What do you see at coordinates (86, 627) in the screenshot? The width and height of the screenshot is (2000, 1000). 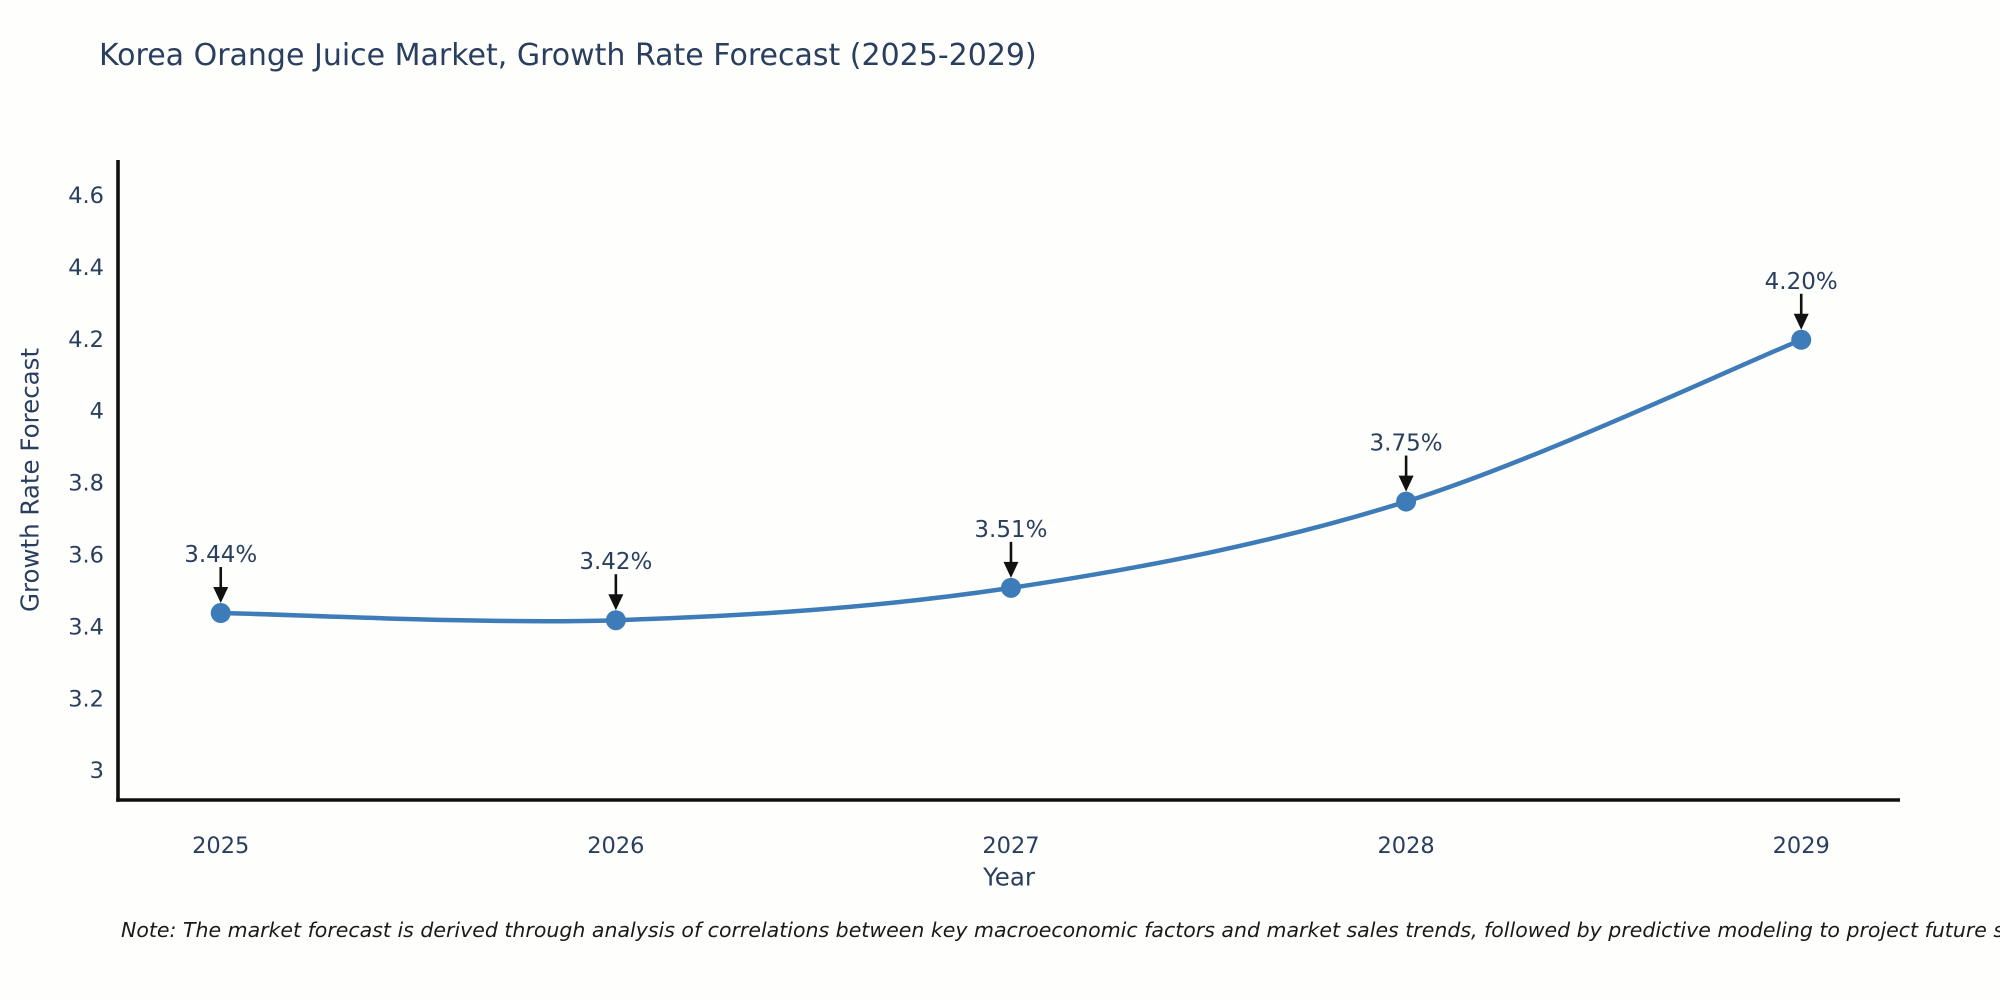 I see `y-tick-label: 3.4` at bounding box center [86, 627].